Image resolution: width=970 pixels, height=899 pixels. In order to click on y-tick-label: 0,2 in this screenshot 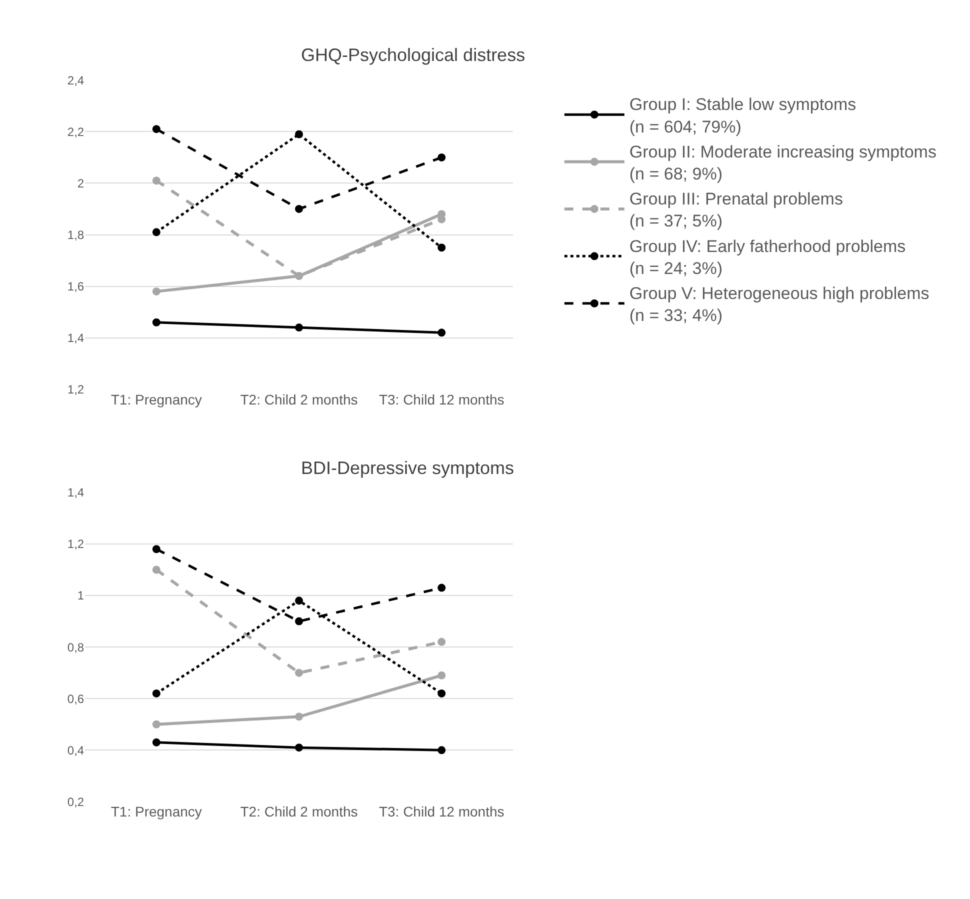, I will do `click(75, 801)`.